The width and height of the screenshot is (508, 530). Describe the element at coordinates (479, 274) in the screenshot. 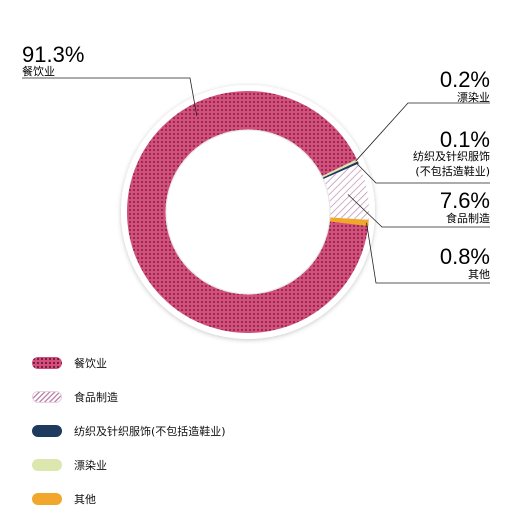

I see `slice-category-label: 其他` at that location.